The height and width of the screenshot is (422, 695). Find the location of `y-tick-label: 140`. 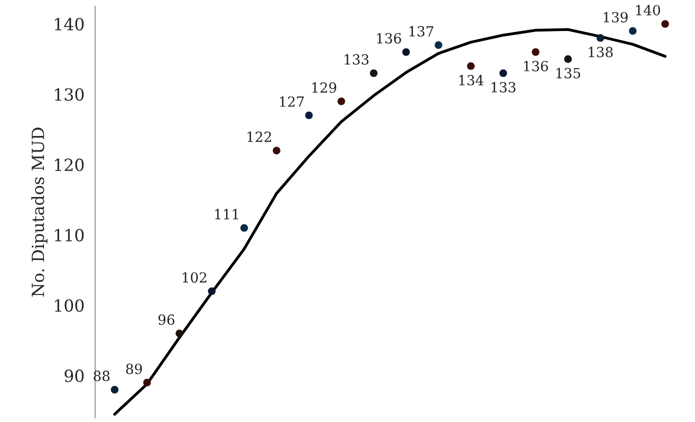

y-tick-label: 140 is located at coordinates (69, 24).